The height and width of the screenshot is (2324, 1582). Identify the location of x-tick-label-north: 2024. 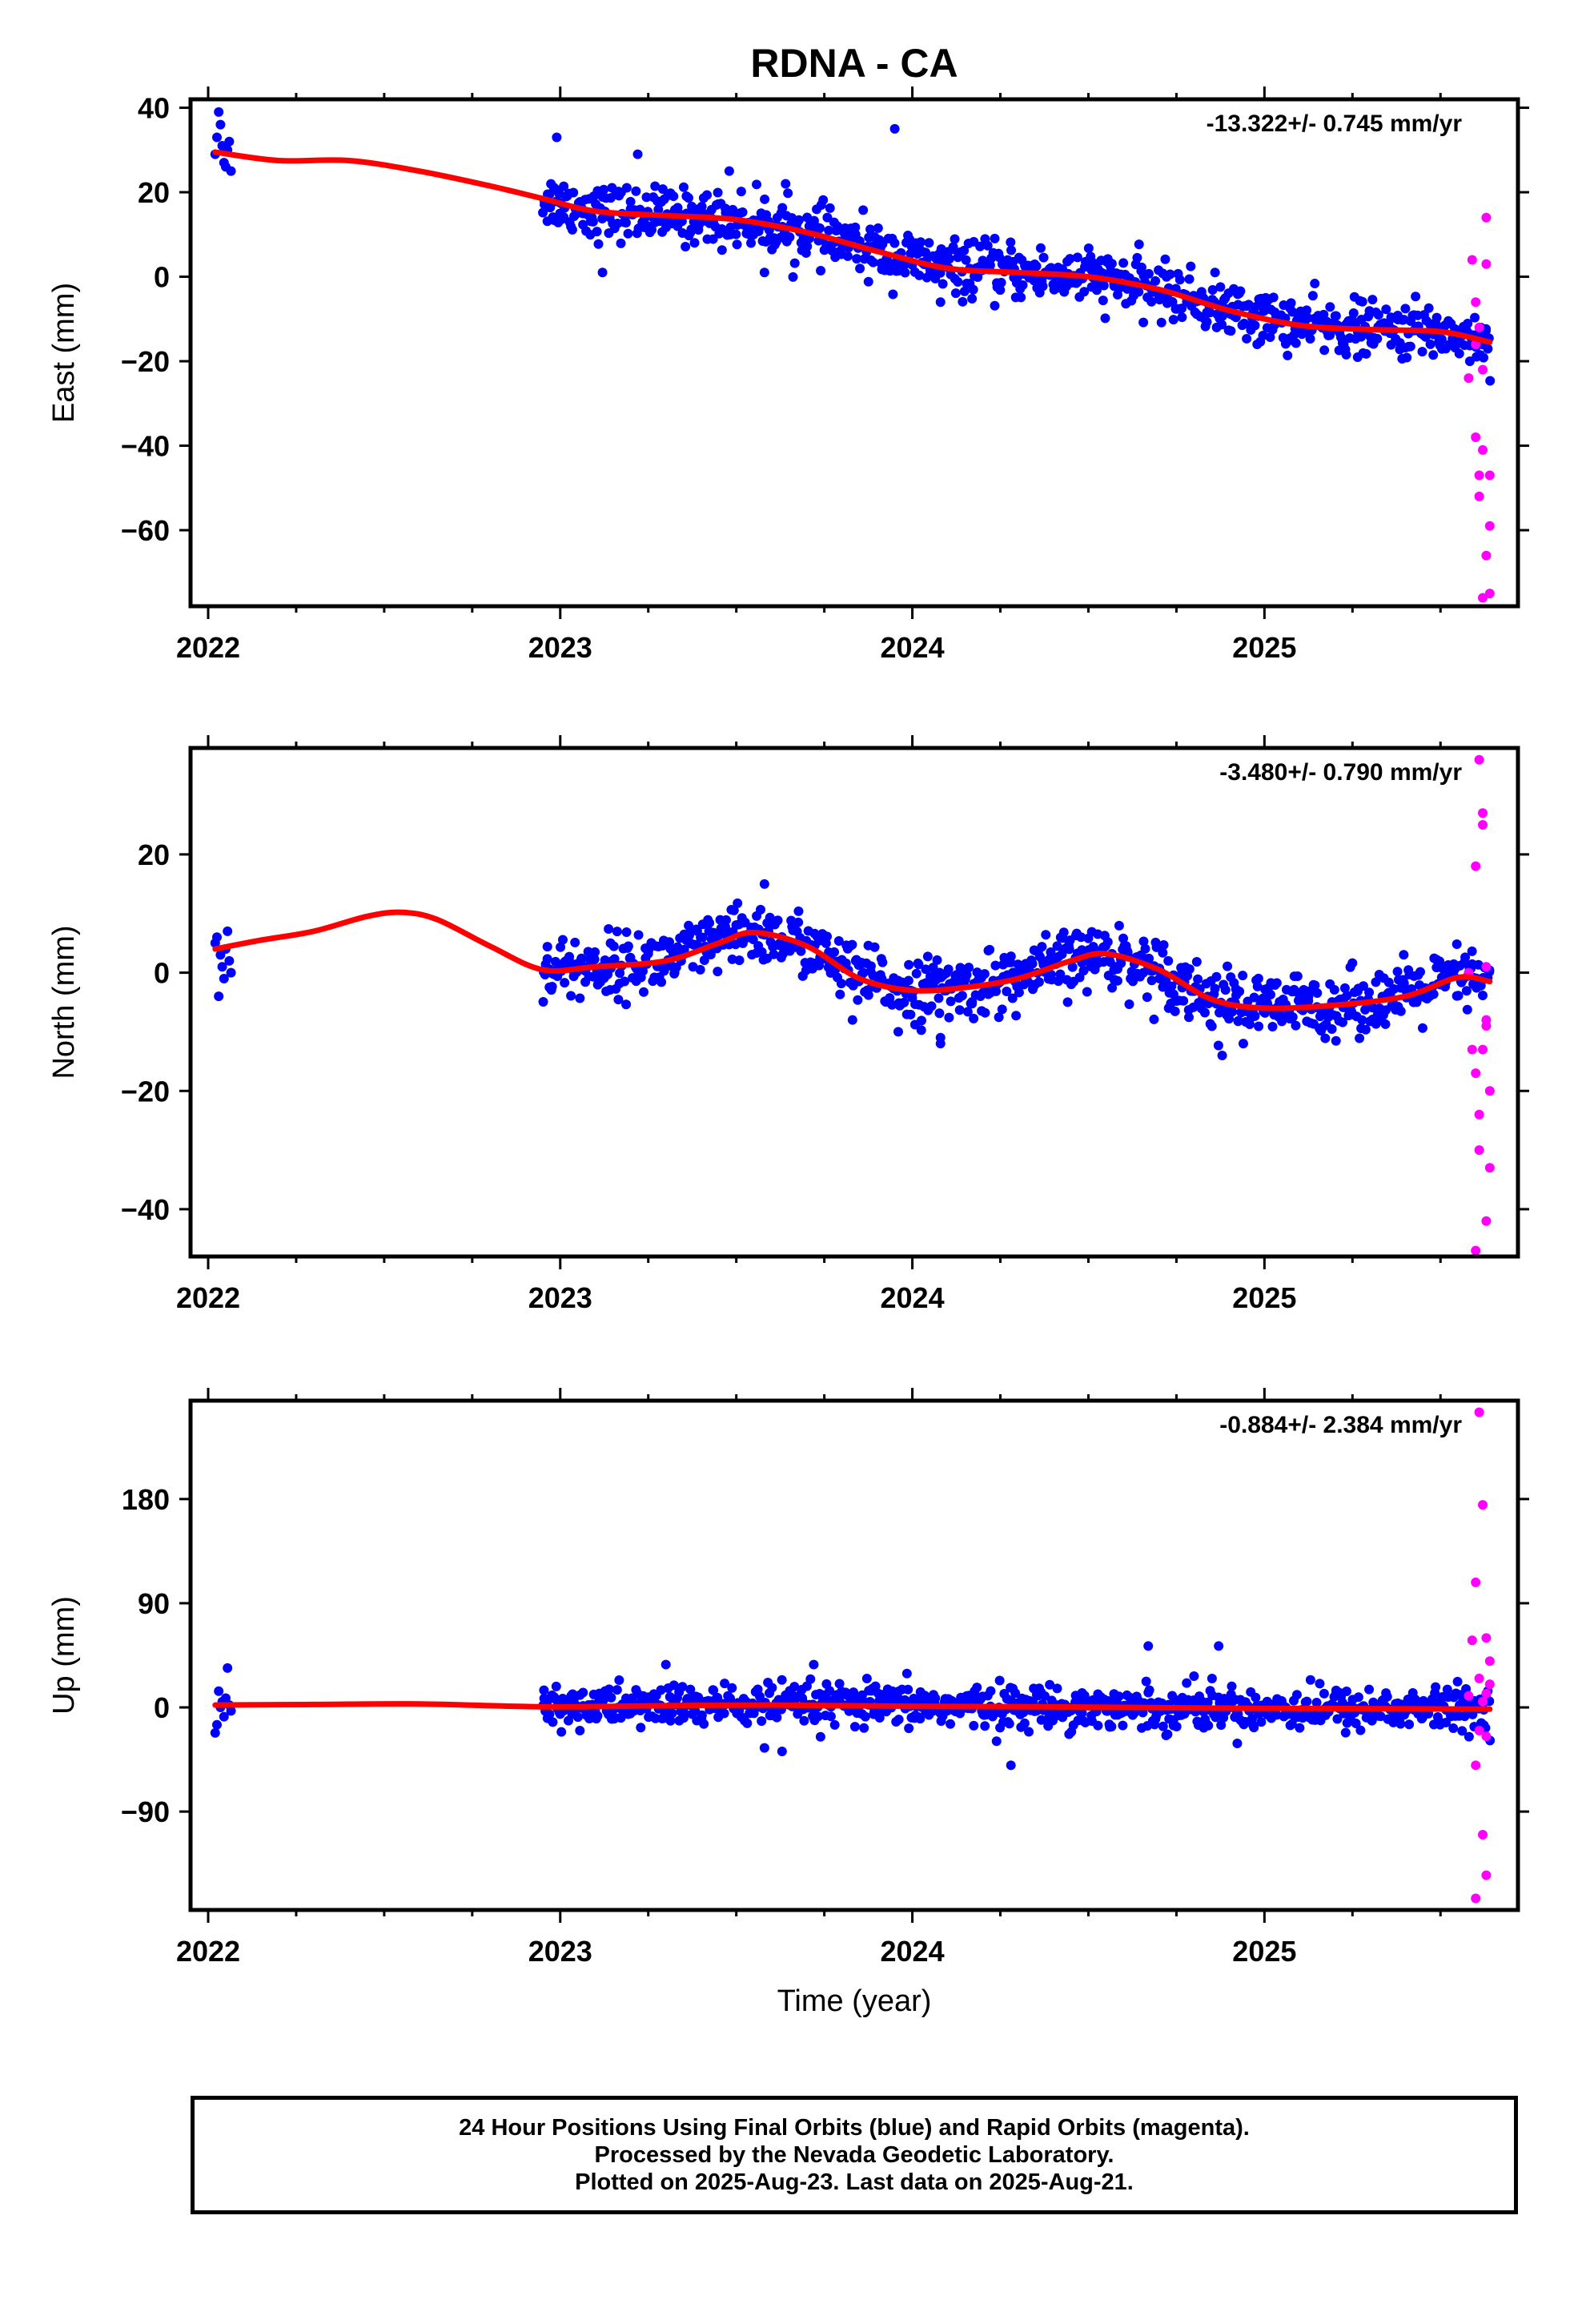
(913, 1297).